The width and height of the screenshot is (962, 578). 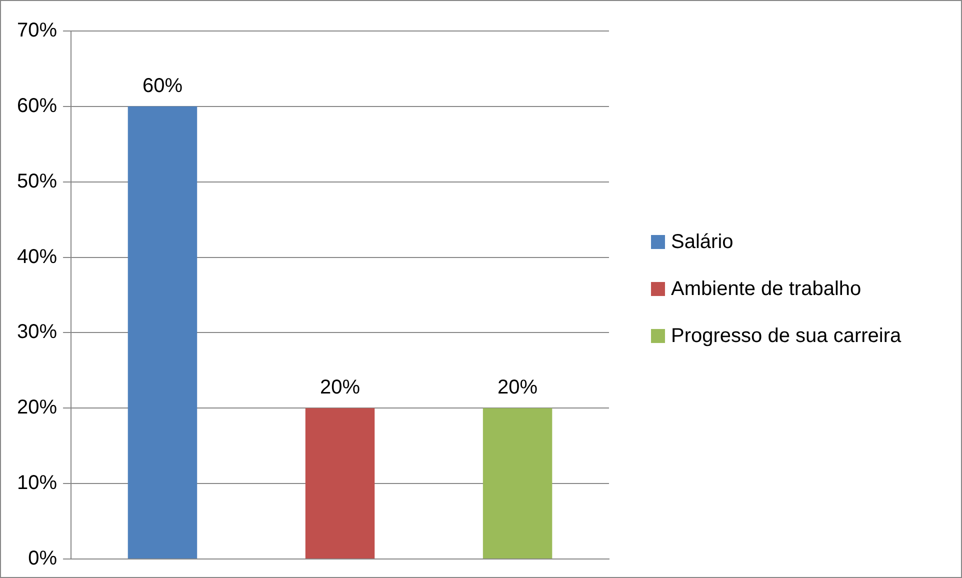 I want to click on y-tick-label: 0%, so click(x=43, y=559).